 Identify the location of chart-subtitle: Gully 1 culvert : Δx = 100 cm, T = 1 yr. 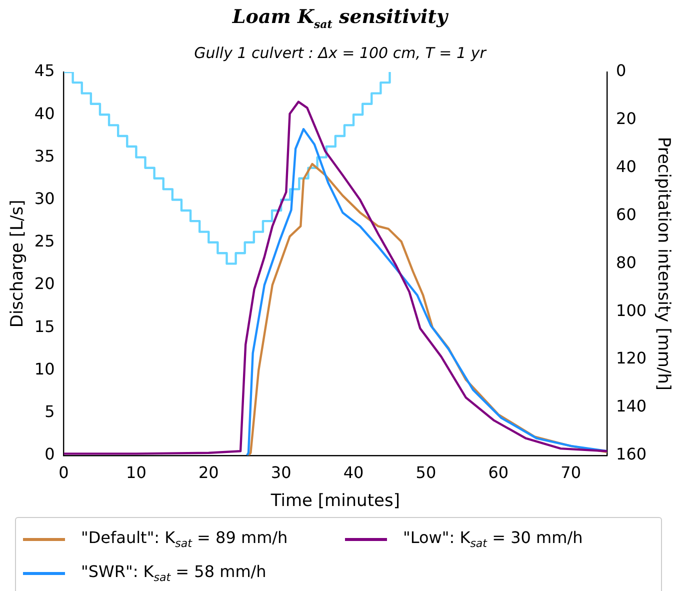
(340, 53).